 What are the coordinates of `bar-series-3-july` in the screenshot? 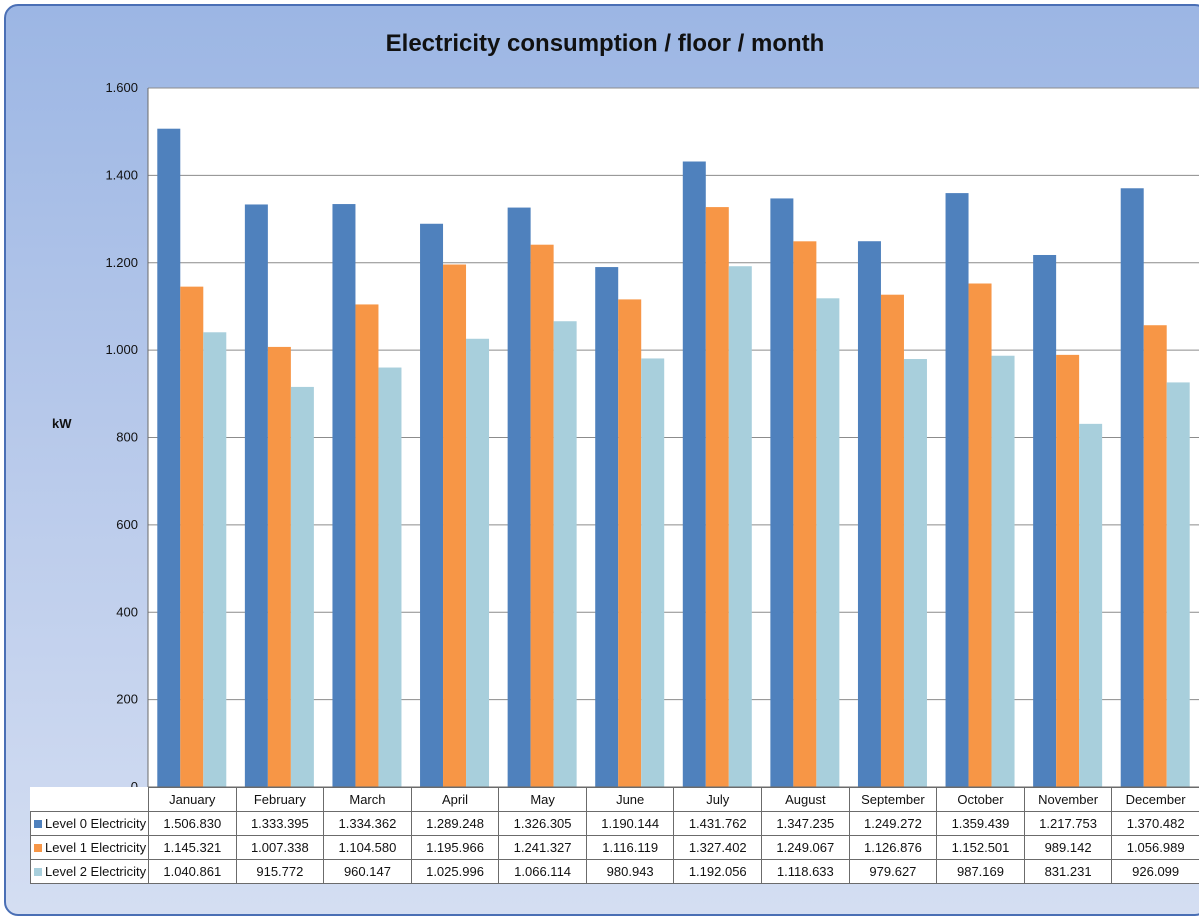 It's located at (740, 526).